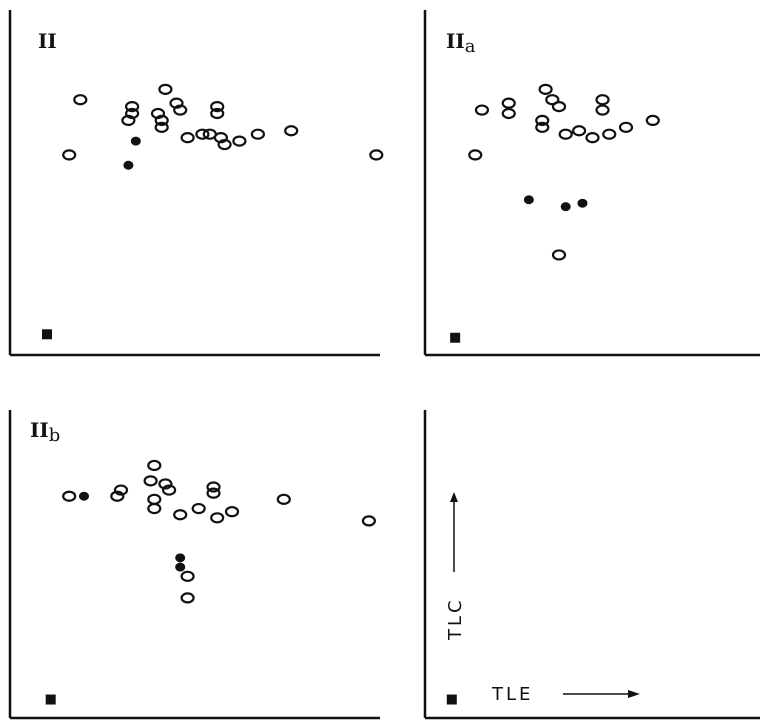  I want to click on panel-label-sub: a, so click(470, 46).